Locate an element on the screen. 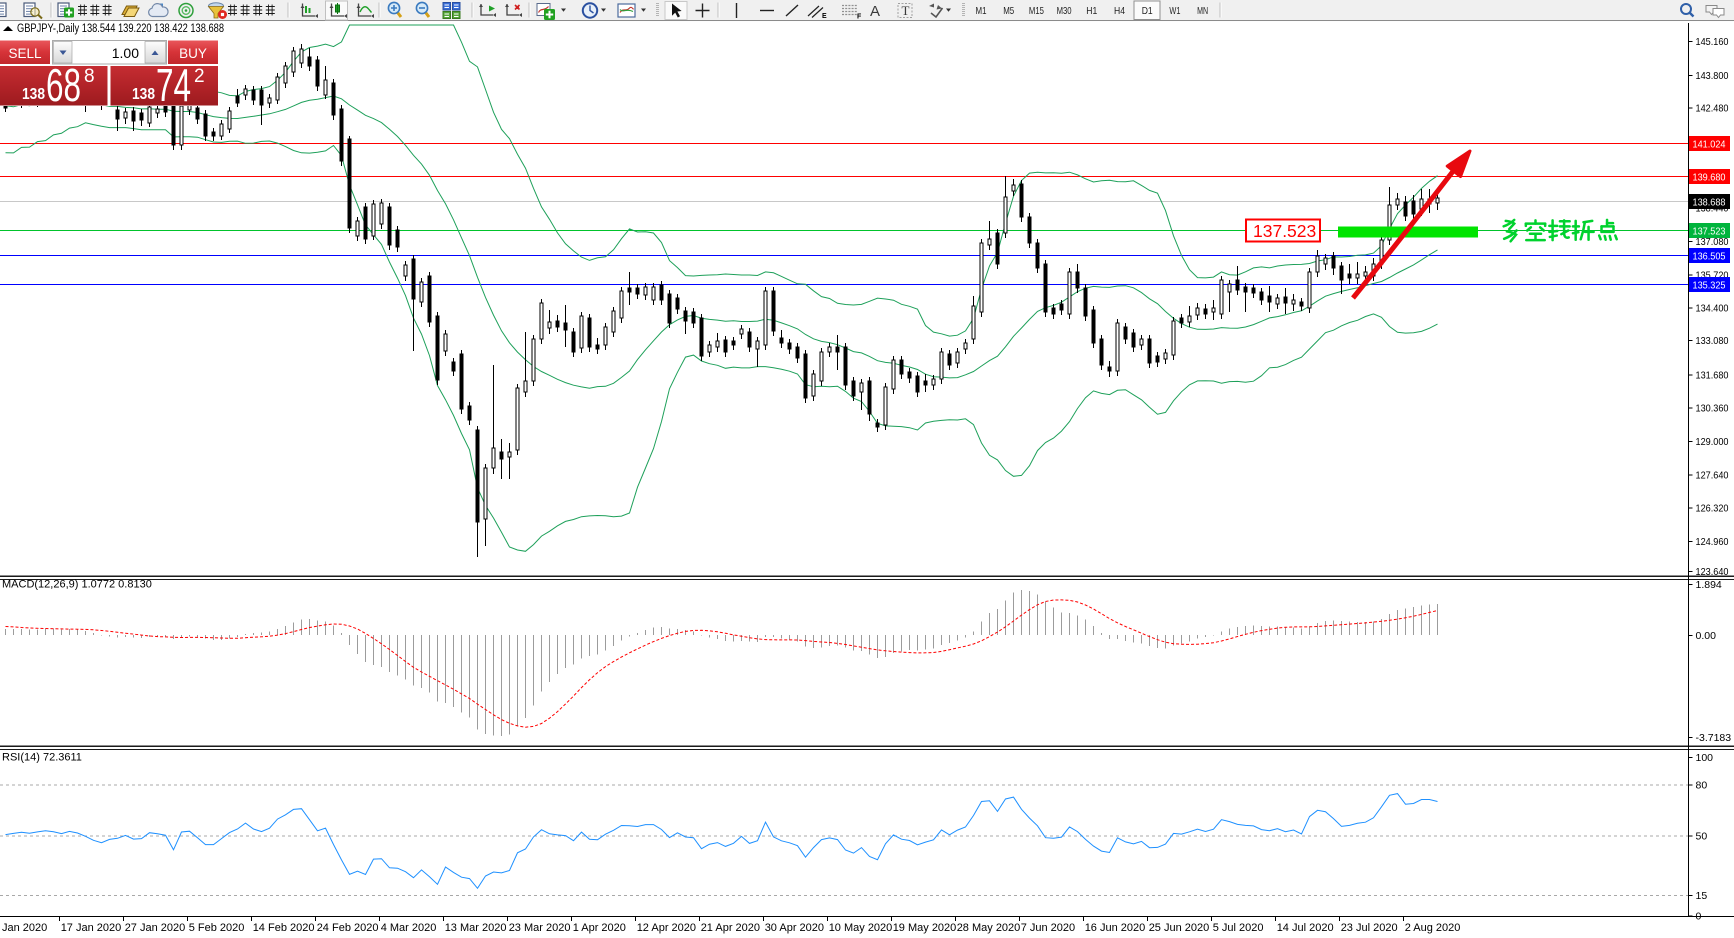 The height and width of the screenshot is (938, 1734). svg-text: 129.000 is located at coordinates (1712, 442).